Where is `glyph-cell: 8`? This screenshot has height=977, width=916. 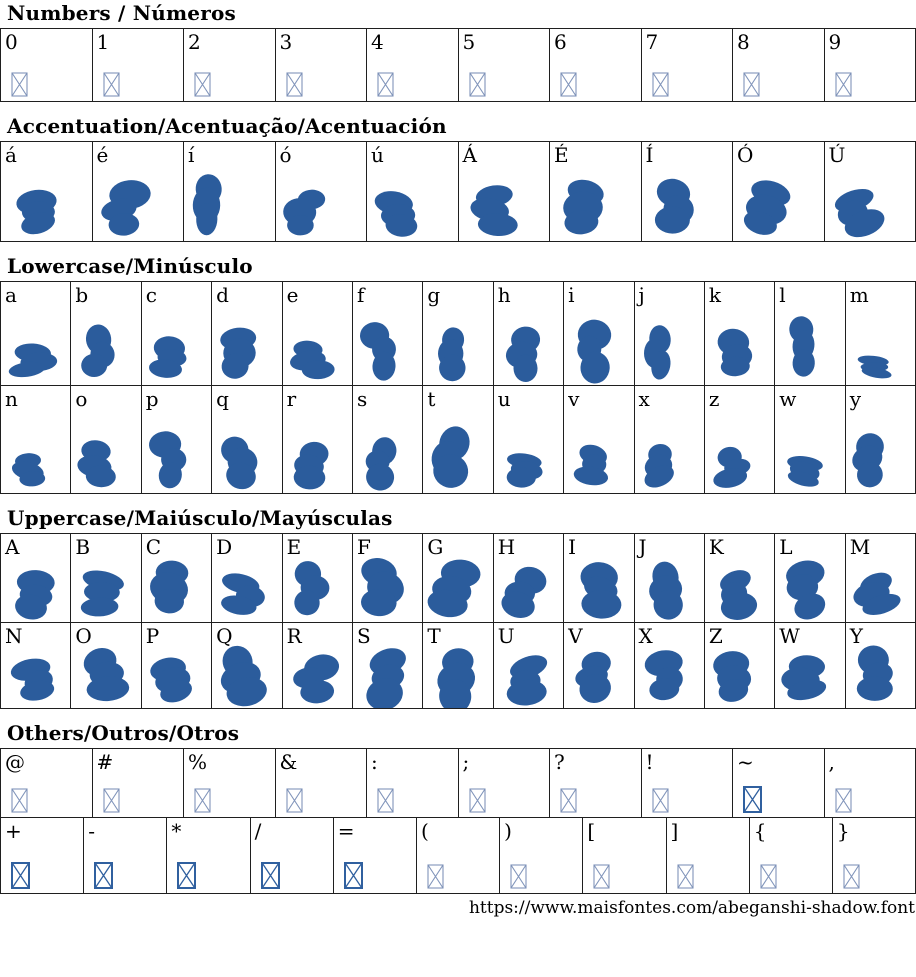
glyph-cell: 8 is located at coordinates (779, 65).